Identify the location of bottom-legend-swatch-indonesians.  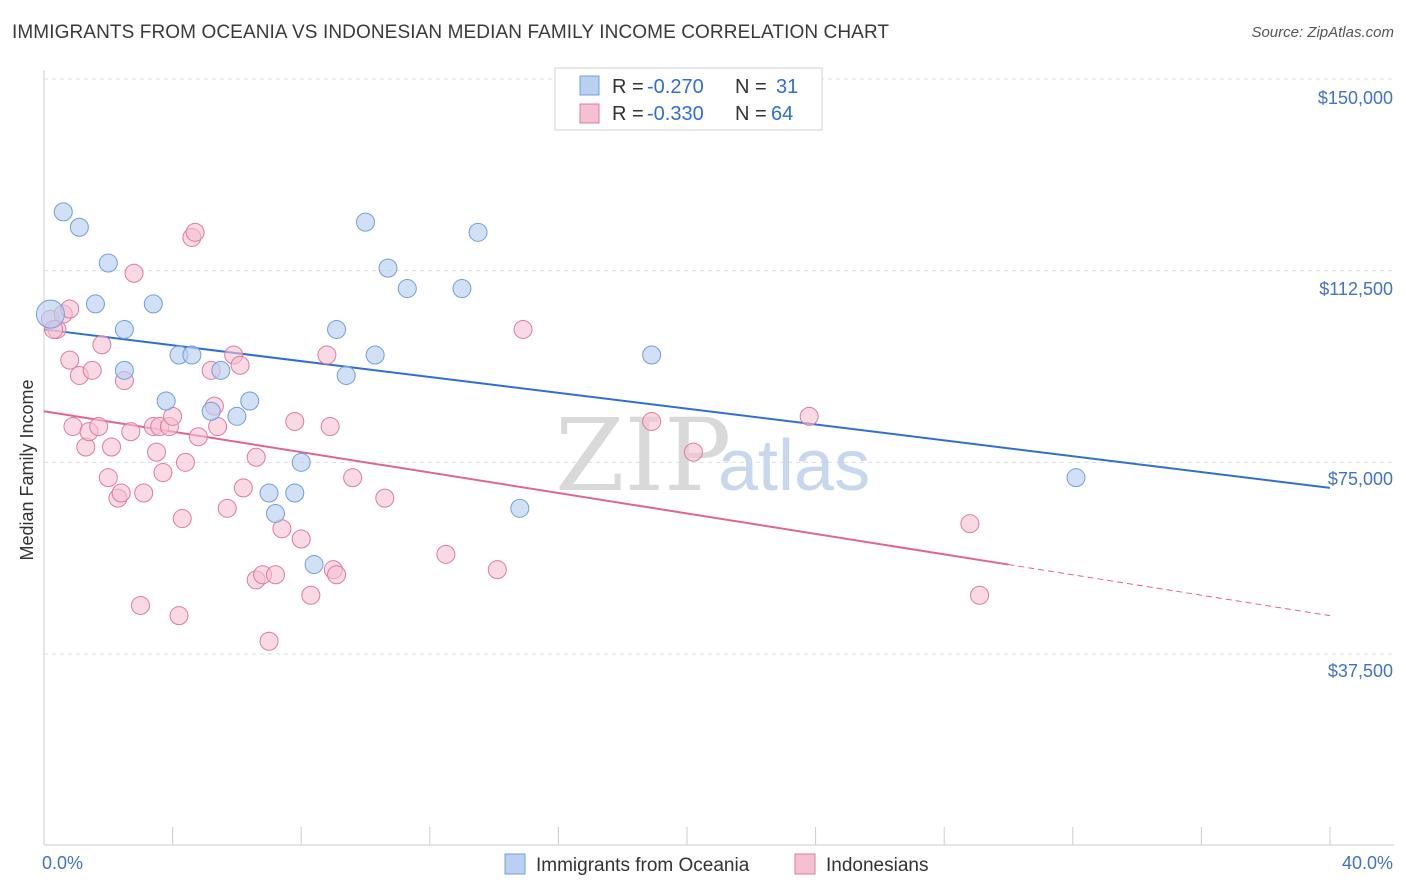
(805, 864).